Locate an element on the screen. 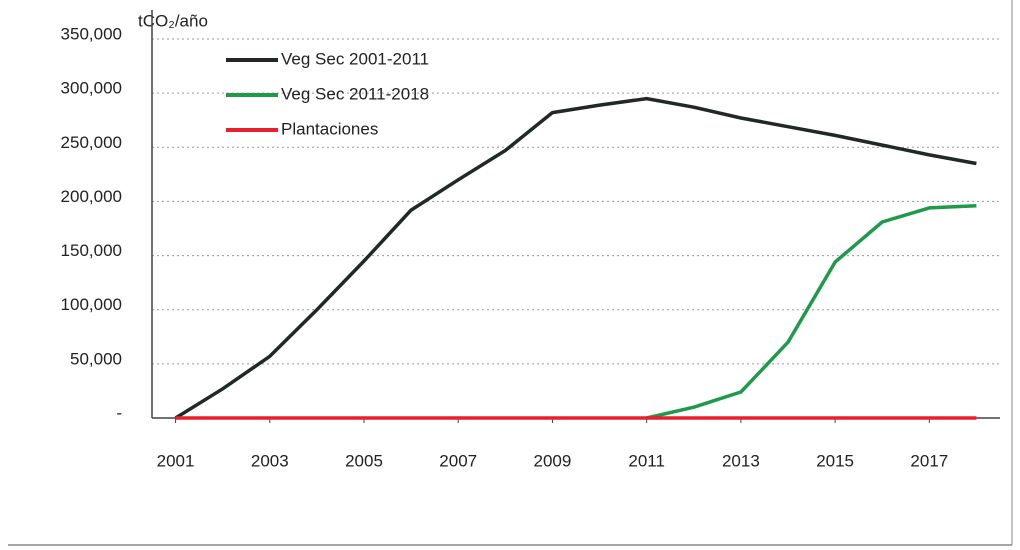  y-tick-label: 50,000 is located at coordinates (96, 358).